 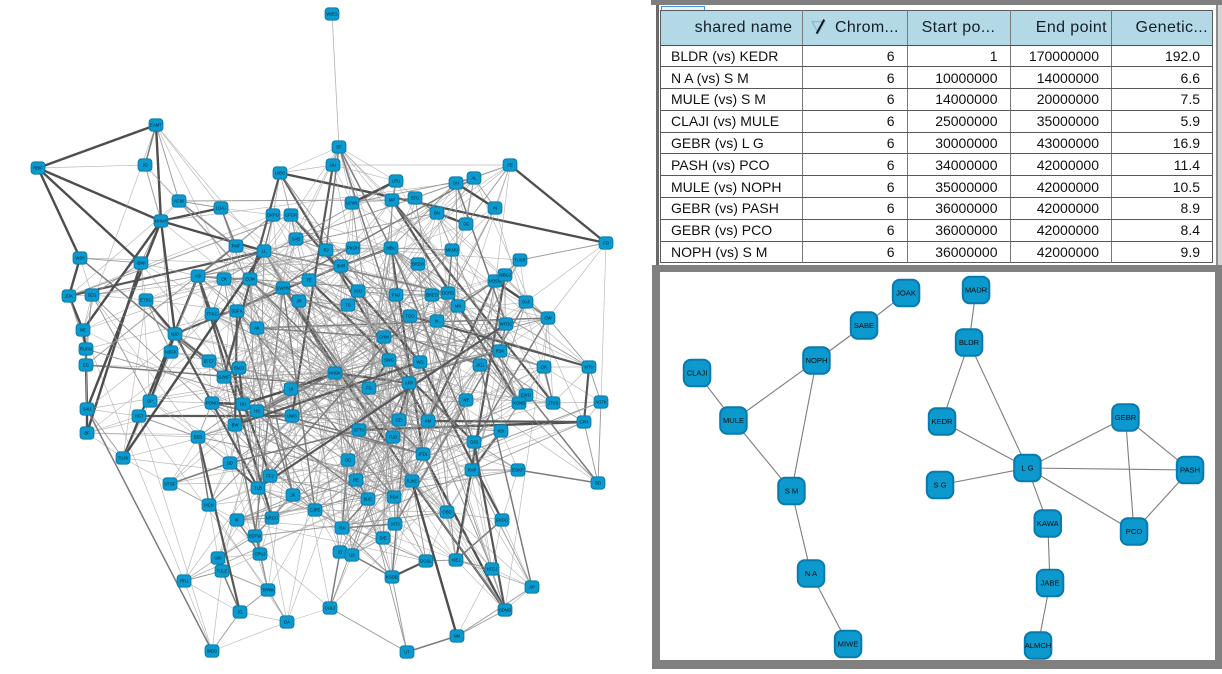 I want to click on svg-text: MULE, so click(x=733, y=420).